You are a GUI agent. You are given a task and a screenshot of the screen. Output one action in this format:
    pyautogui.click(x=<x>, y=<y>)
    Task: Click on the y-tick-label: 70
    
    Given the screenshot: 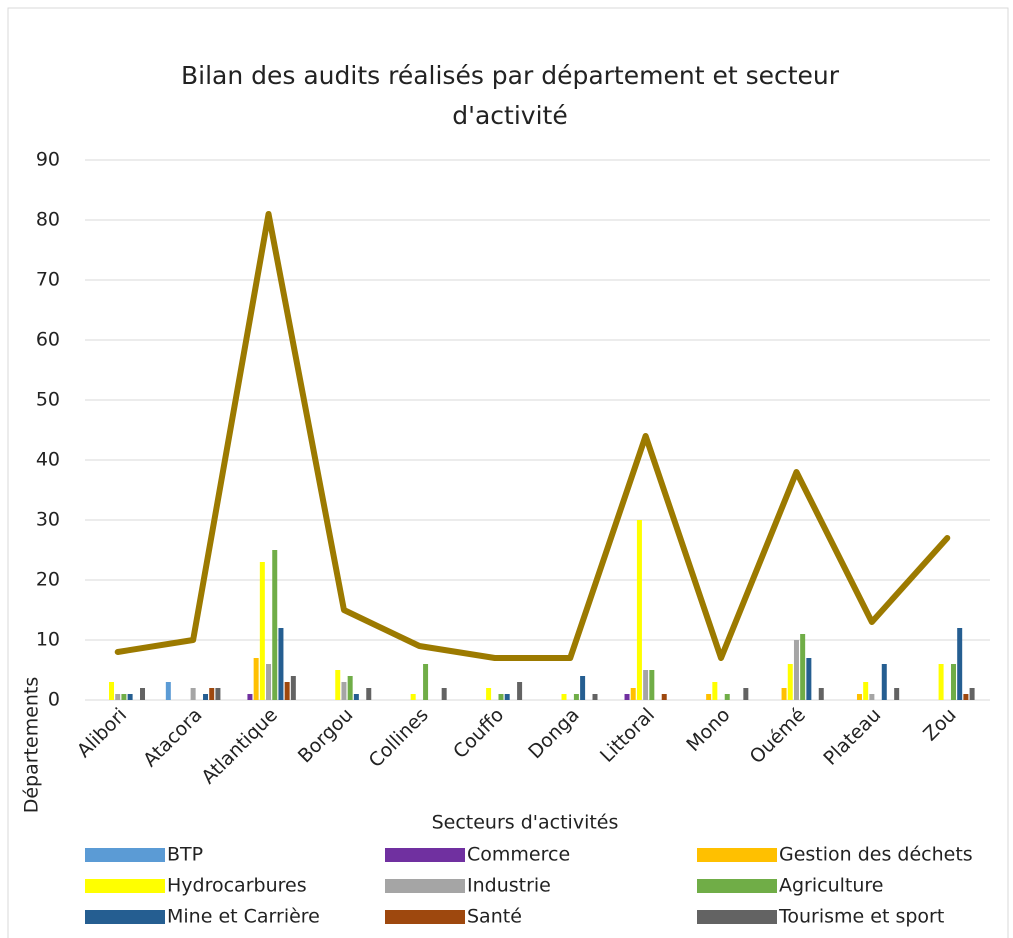 What is the action you would take?
    pyautogui.click(x=48, y=280)
    